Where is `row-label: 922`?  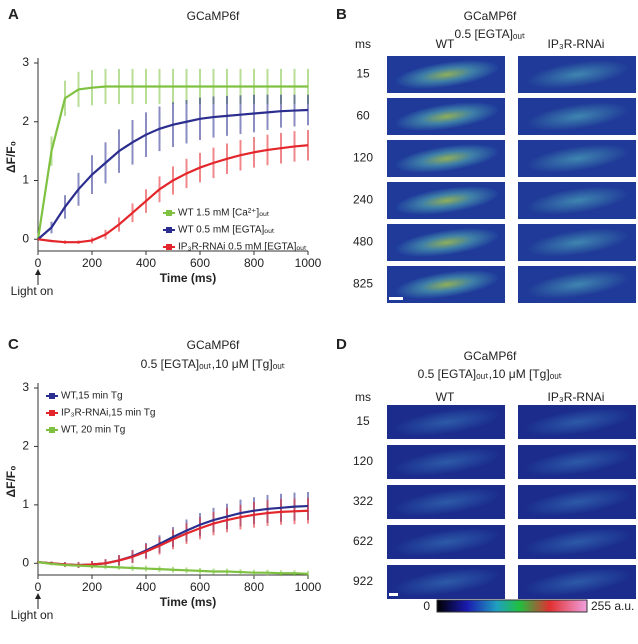 row-label: 922 is located at coordinates (363, 581).